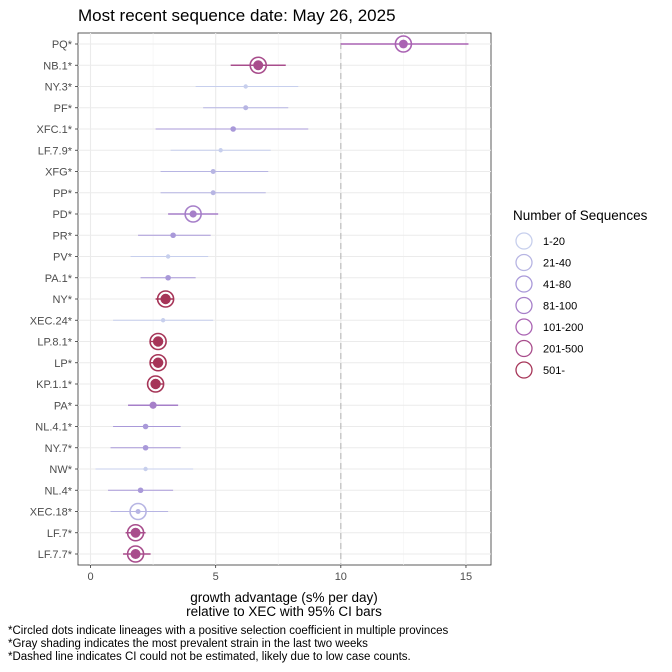 Image resolution: width=672 pixels, height=672 pixels. Describe the element at coordinates (62, 45) in the screenshot. I see `y-tick-label: PQ*` at that location.